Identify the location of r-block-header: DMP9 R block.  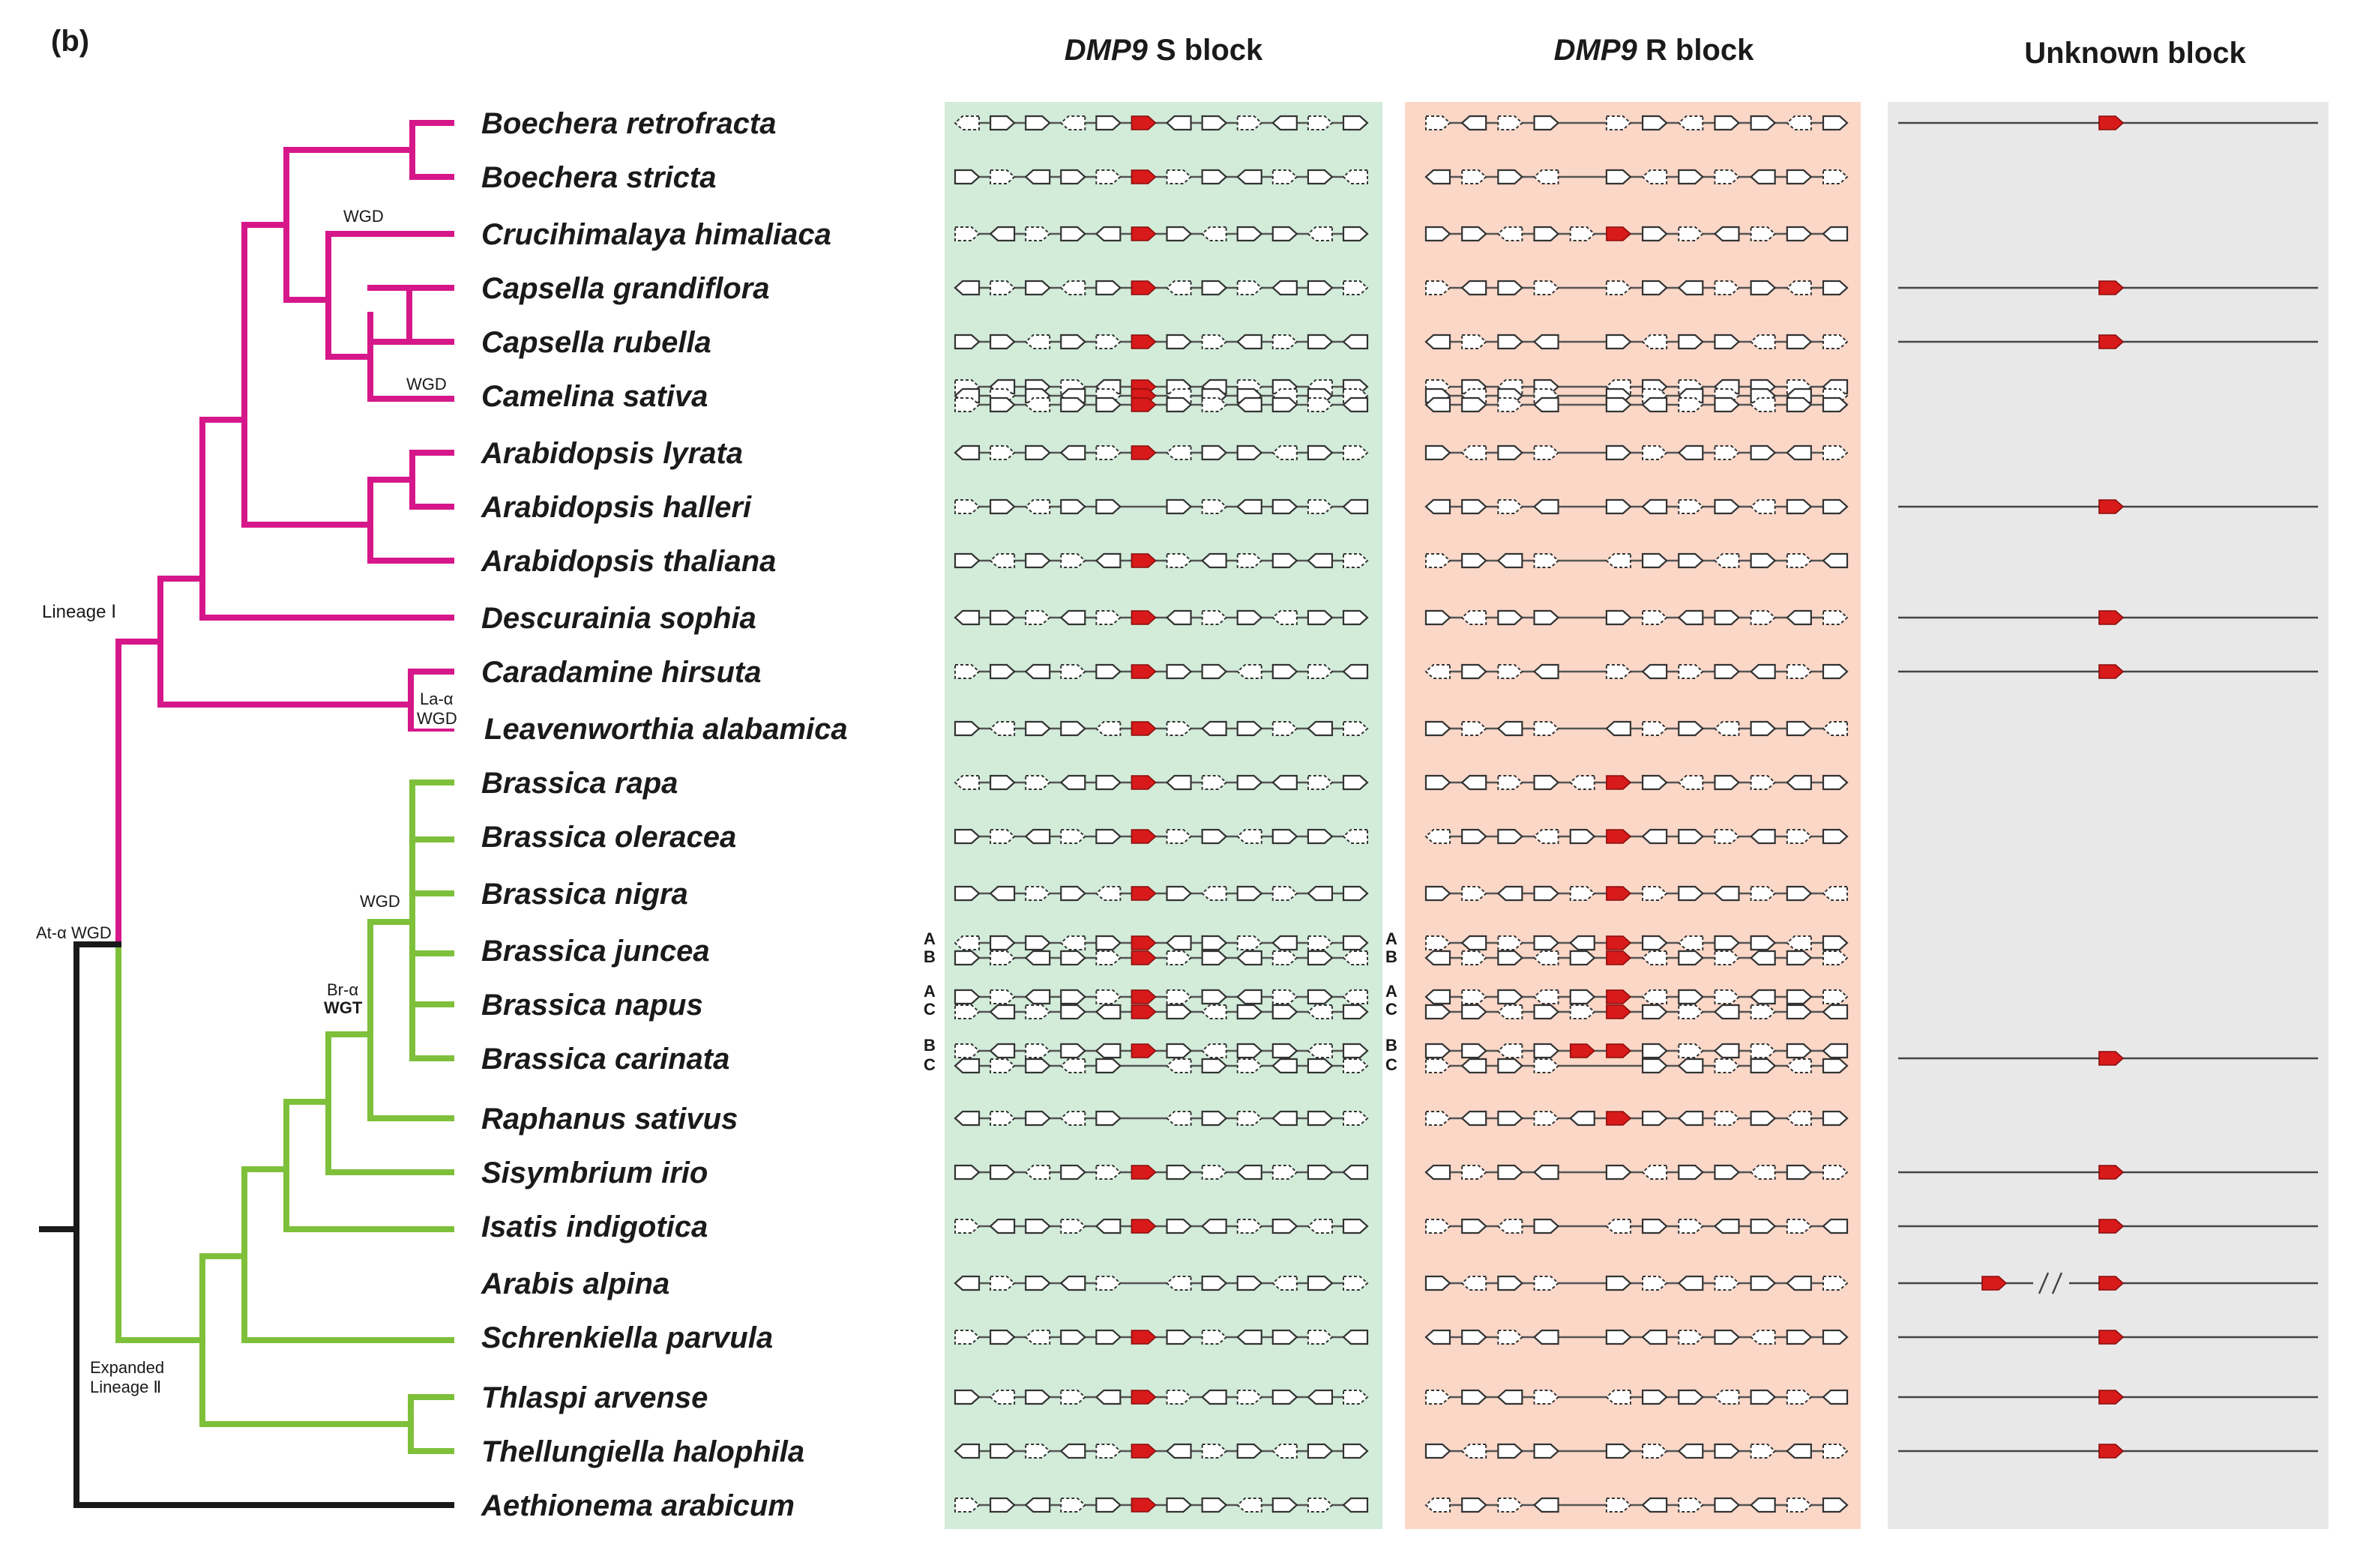
(1654, 50).